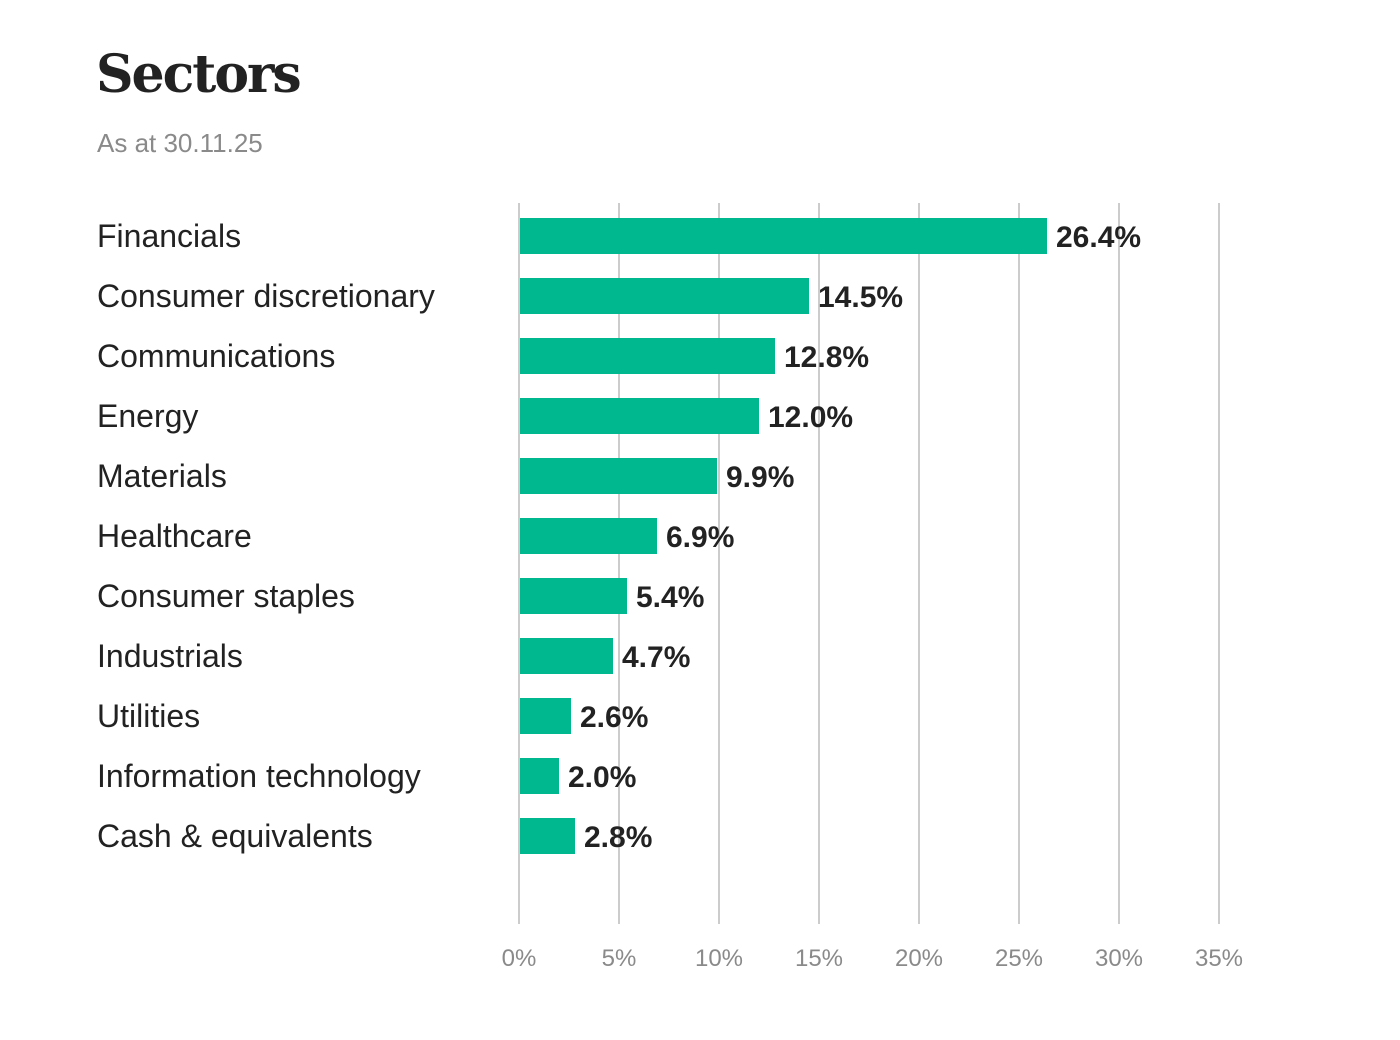  Describe the element at coordinates (618, 837) in the screenshot. I see `value-label: 2.8%` at that location.